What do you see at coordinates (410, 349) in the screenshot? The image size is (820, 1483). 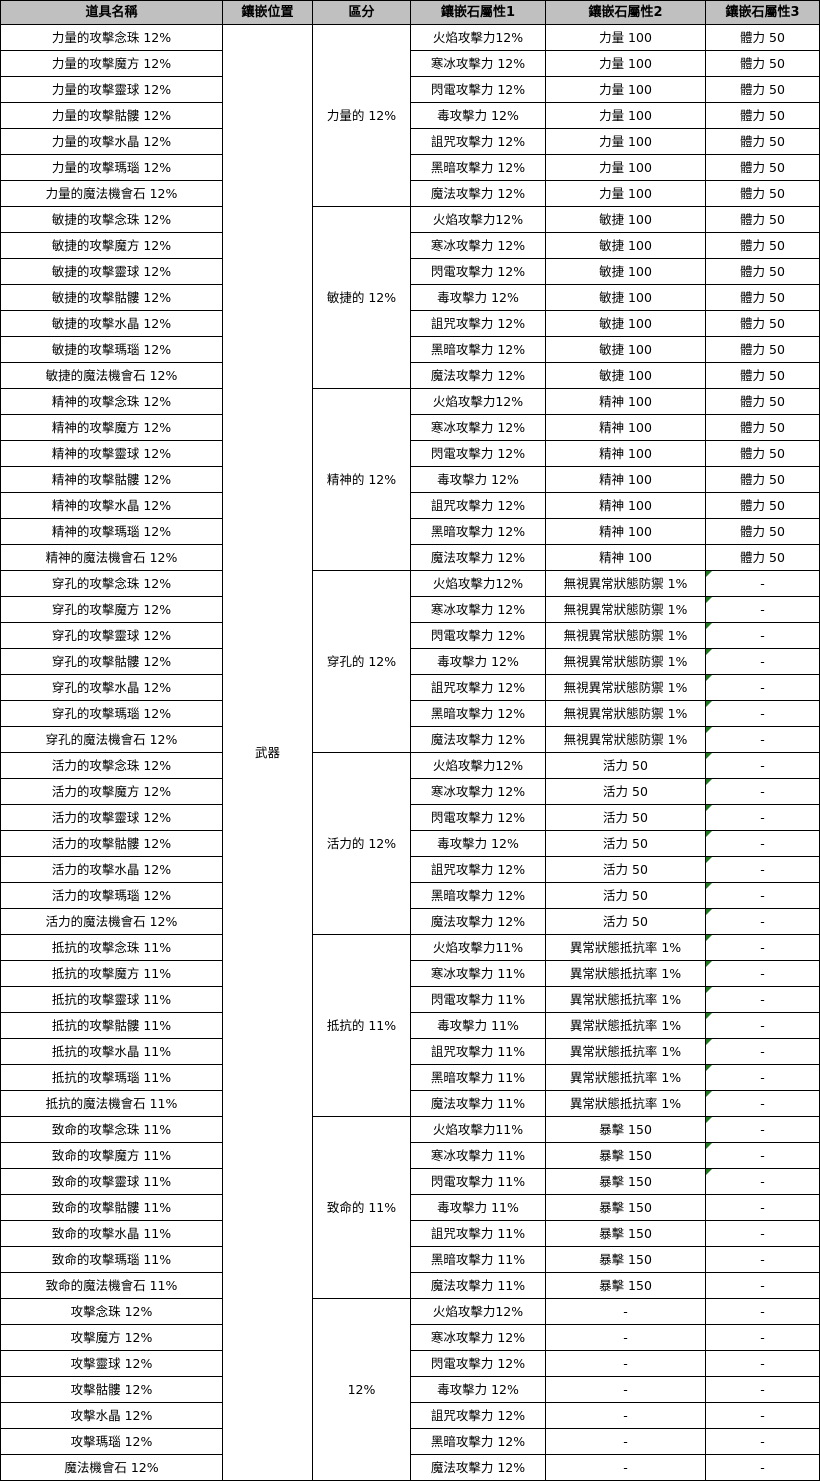 I see `table-row: 敏捷的攻擊瑪瑙 12% 黑暗攻擊力 12% 敏捷 100 體力 50` at bounding box center [410, 349].